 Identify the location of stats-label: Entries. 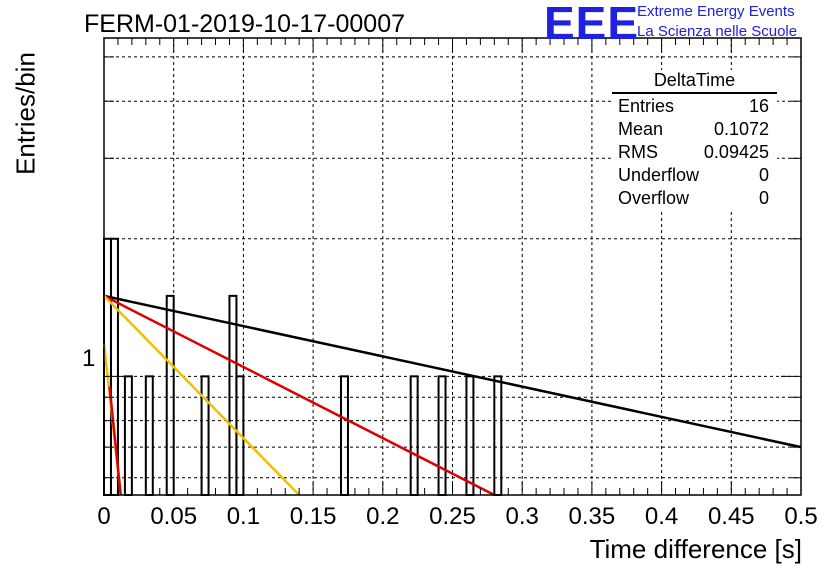
(646, 106).